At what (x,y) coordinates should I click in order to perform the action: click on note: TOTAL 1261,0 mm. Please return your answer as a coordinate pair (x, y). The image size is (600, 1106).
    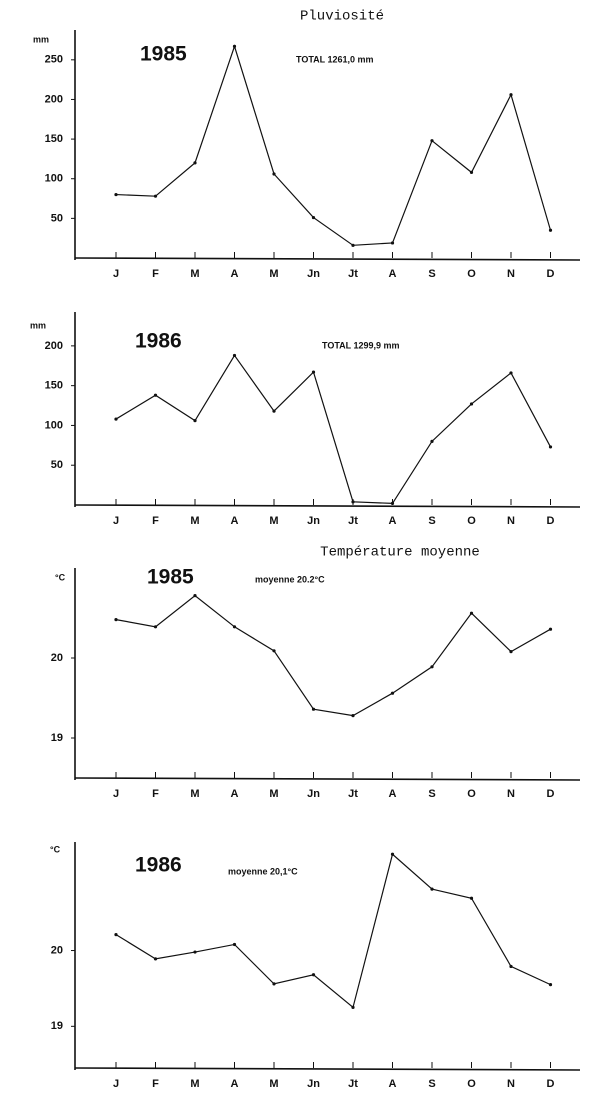
    Looking at the image, I should click on (335, 59).